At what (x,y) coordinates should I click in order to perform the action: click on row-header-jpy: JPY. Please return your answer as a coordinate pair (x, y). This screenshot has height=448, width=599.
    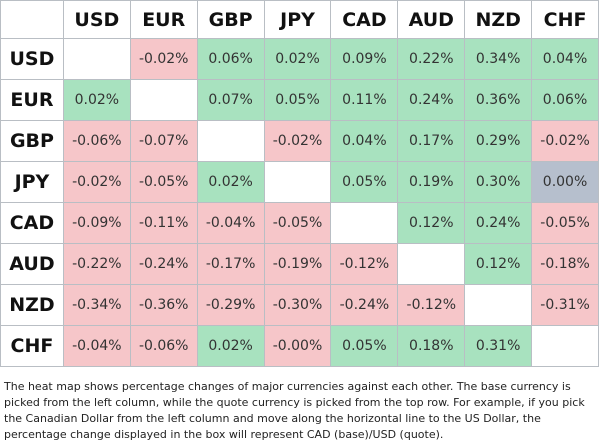
    Looking at the image, I should click on (32, 182).